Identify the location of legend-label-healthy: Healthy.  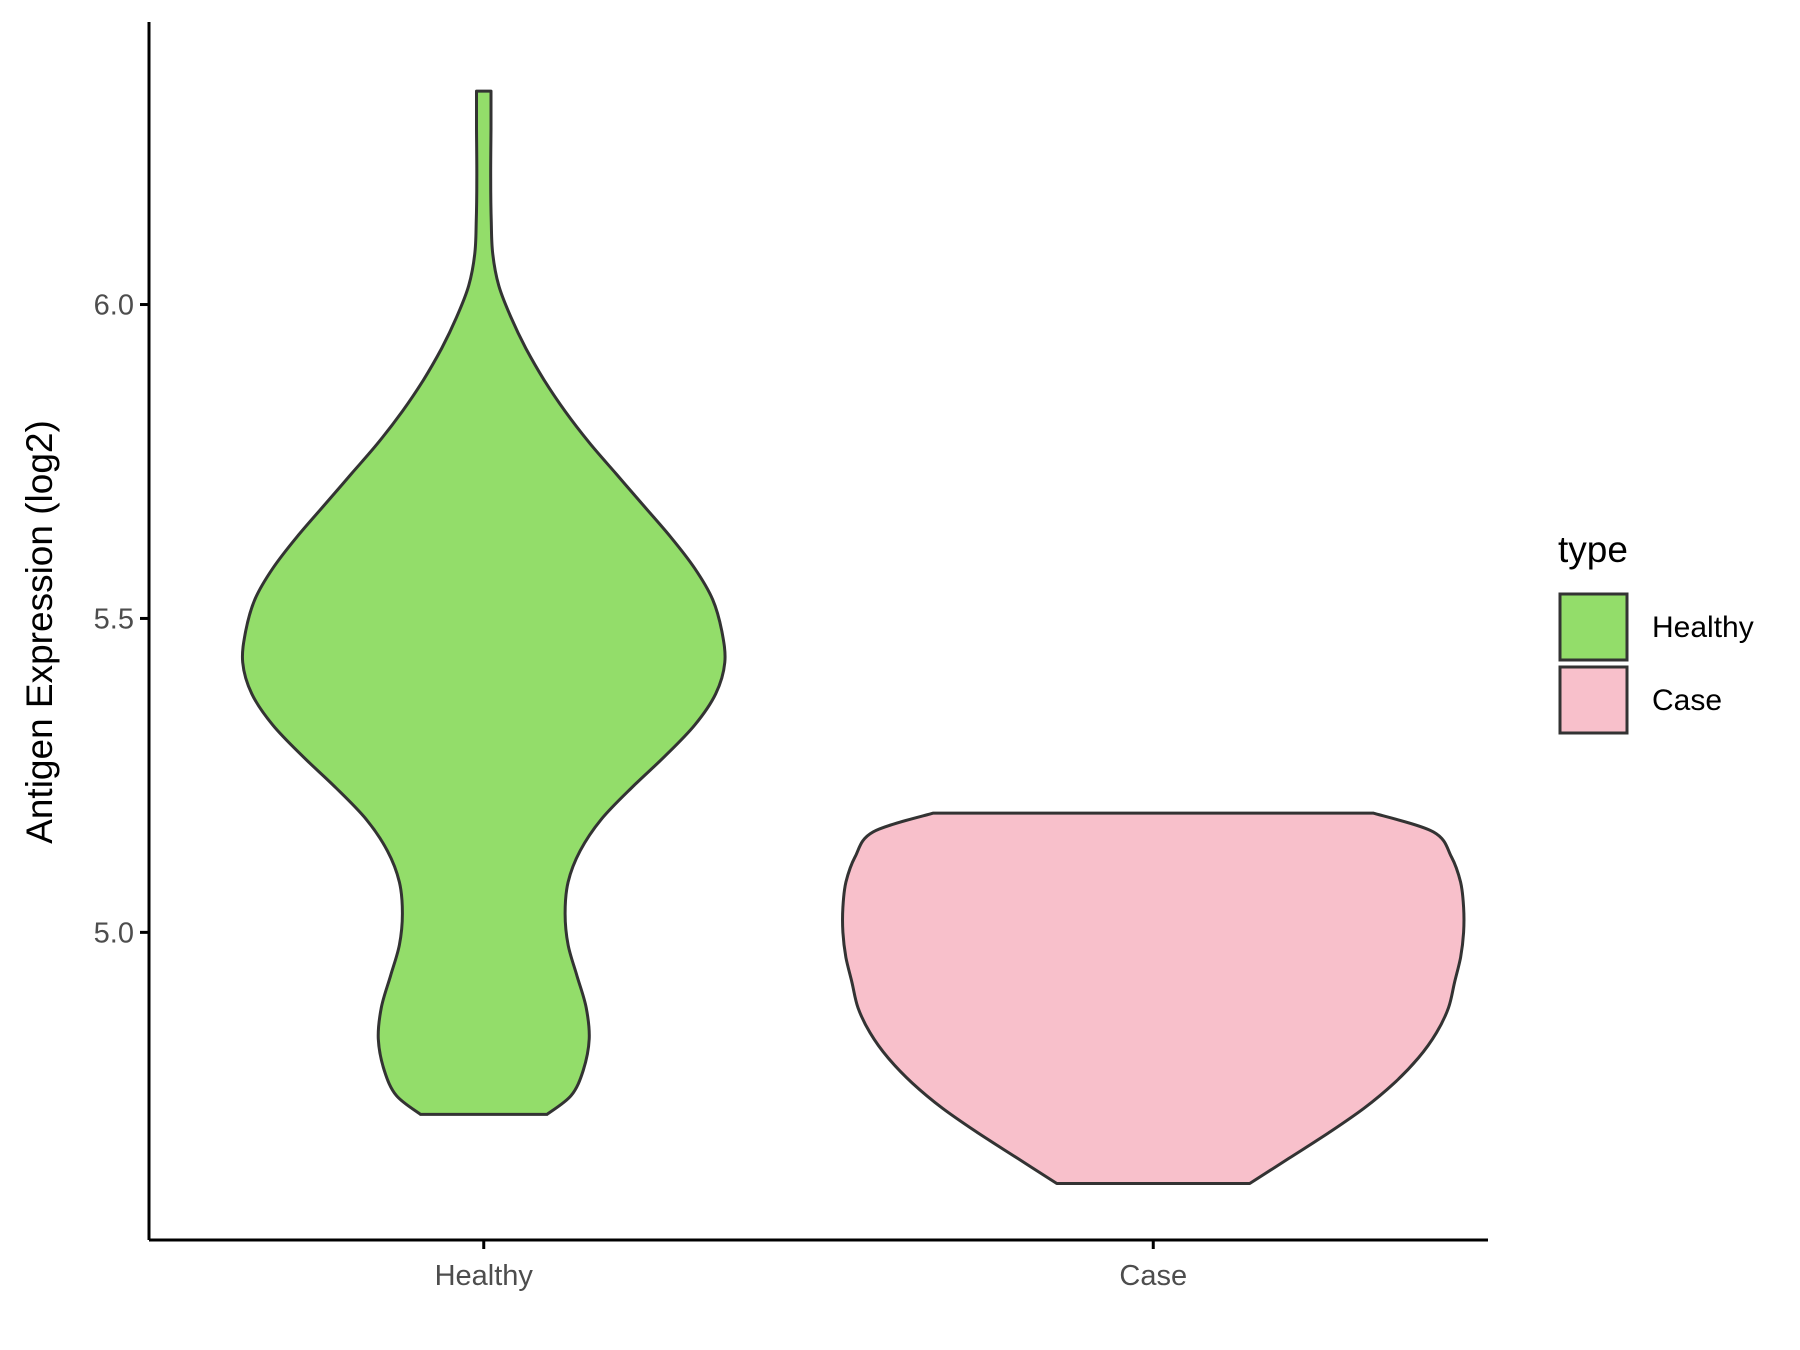
(1703, 627).